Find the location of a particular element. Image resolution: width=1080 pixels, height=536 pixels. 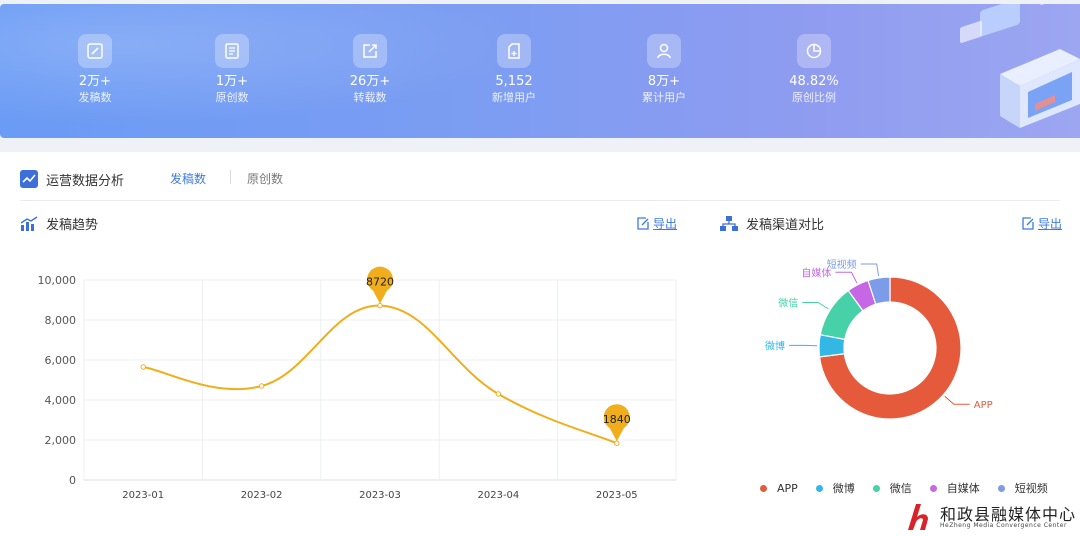

trend-section-title: 发稿趋势 is located at coordinates (59, 223).